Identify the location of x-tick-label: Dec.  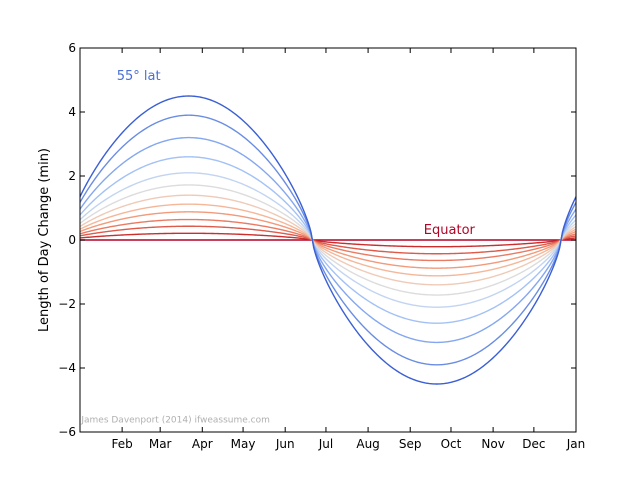
(533, 444).